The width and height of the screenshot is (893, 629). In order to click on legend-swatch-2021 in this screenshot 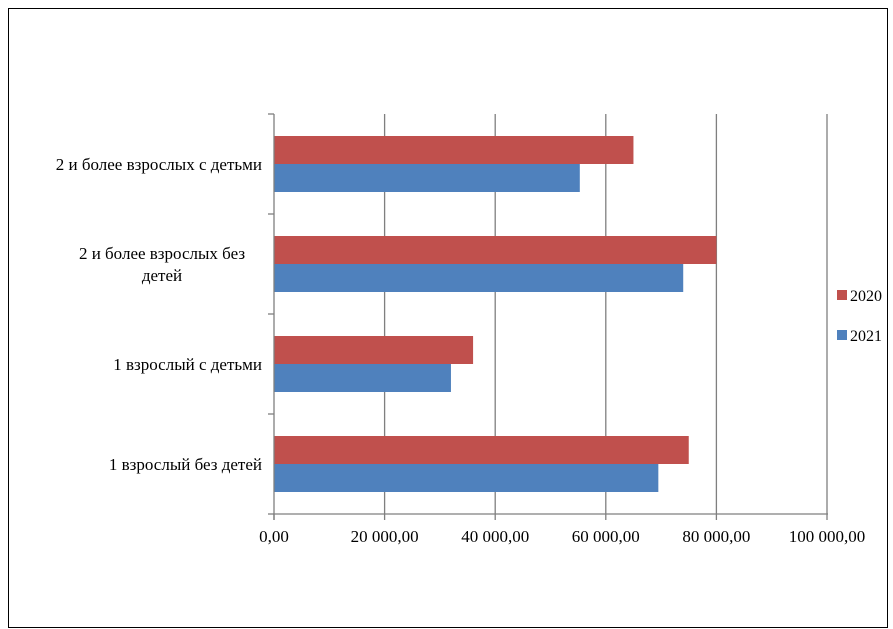, I will do `click(842, 335)`.